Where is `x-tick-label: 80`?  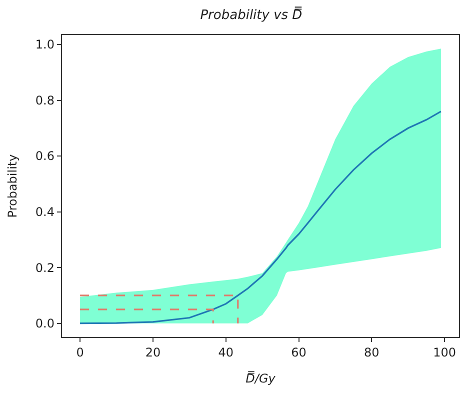 x-tick-label: 80 is located at coordinates (372, 353).